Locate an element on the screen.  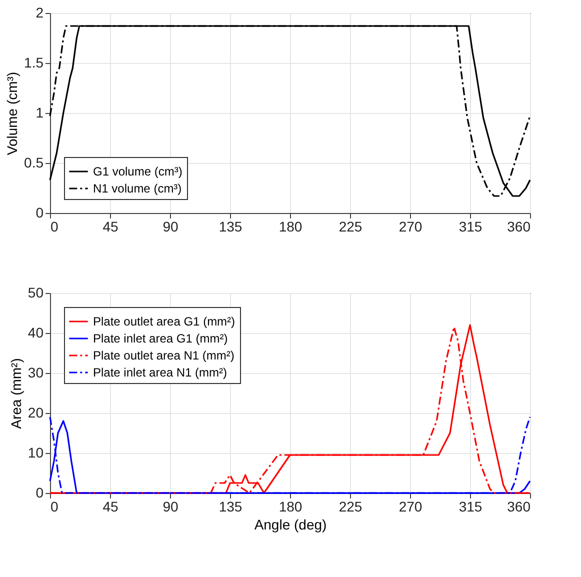
y-tick-label: 10 is located at coordinates (36, 452).